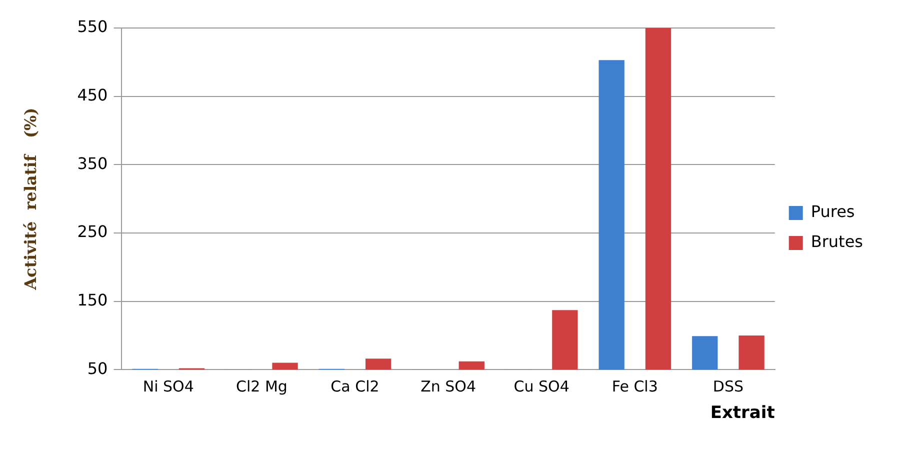 This screenshot has width=905, height=450. I want to click on y-tick-label: 550, so click(92, 26).